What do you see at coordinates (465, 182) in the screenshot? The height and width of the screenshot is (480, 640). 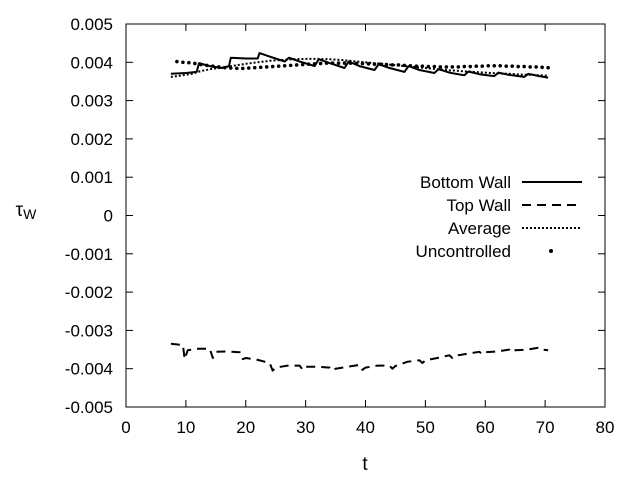 I see `legend-label: Bottom Wall` at bounding box center [465, 182].